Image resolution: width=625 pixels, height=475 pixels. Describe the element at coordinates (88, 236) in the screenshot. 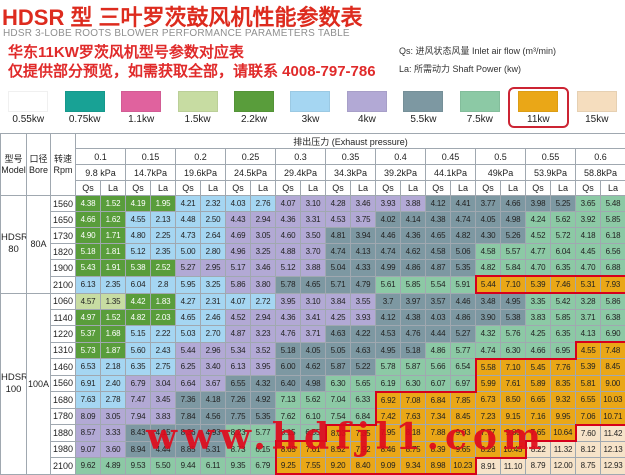

I see `qs-cell: 4.90` at that location.